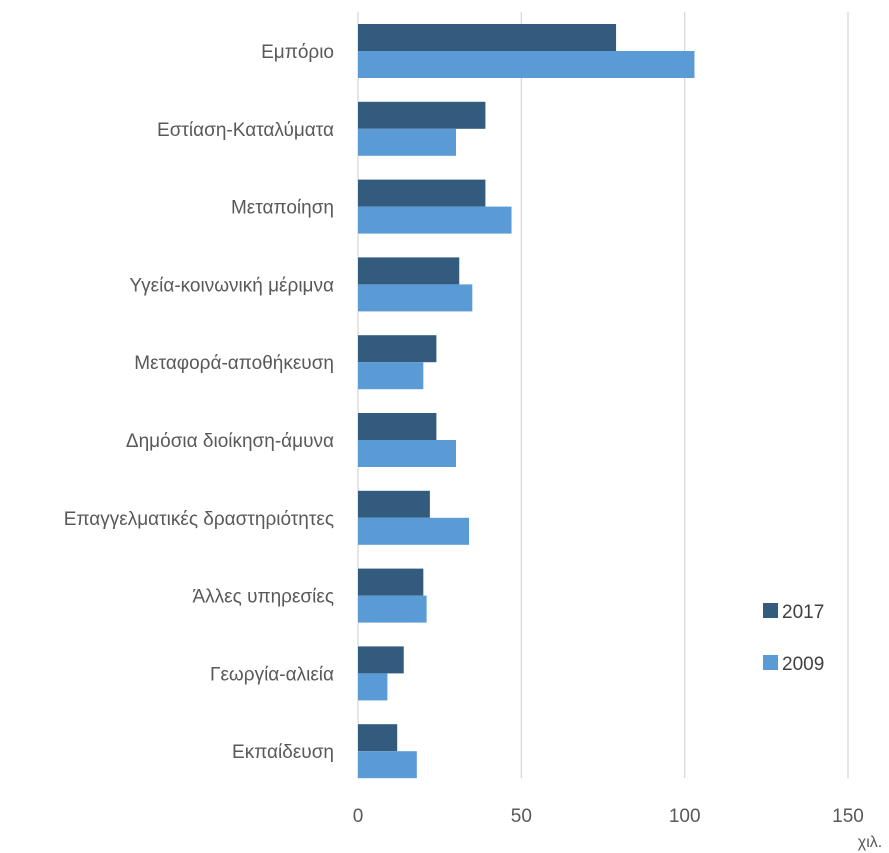 The height and width of the screenshot is (853, 889). I want to click on category-label: Γεωργία-αλιεία, so click(272, 674).